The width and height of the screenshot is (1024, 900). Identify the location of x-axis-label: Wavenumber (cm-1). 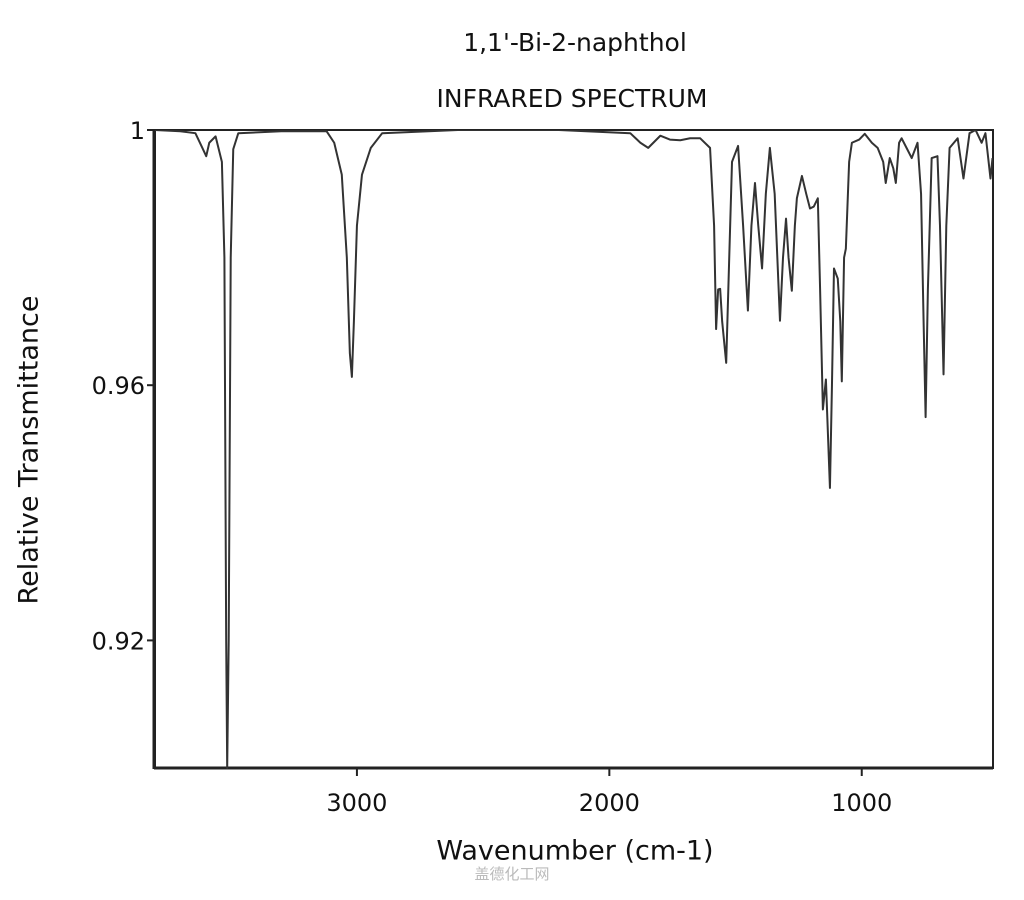
(574, 851).